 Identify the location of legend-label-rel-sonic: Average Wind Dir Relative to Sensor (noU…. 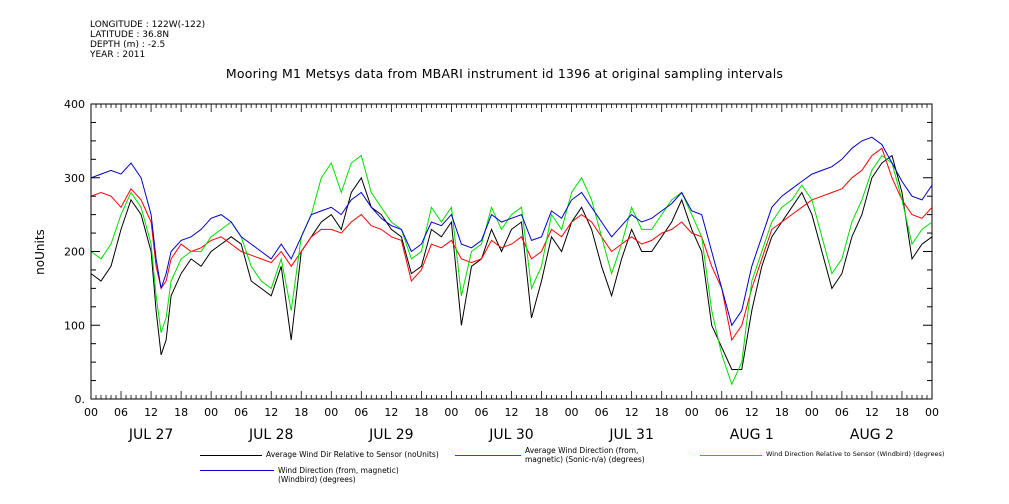
(352, 454).